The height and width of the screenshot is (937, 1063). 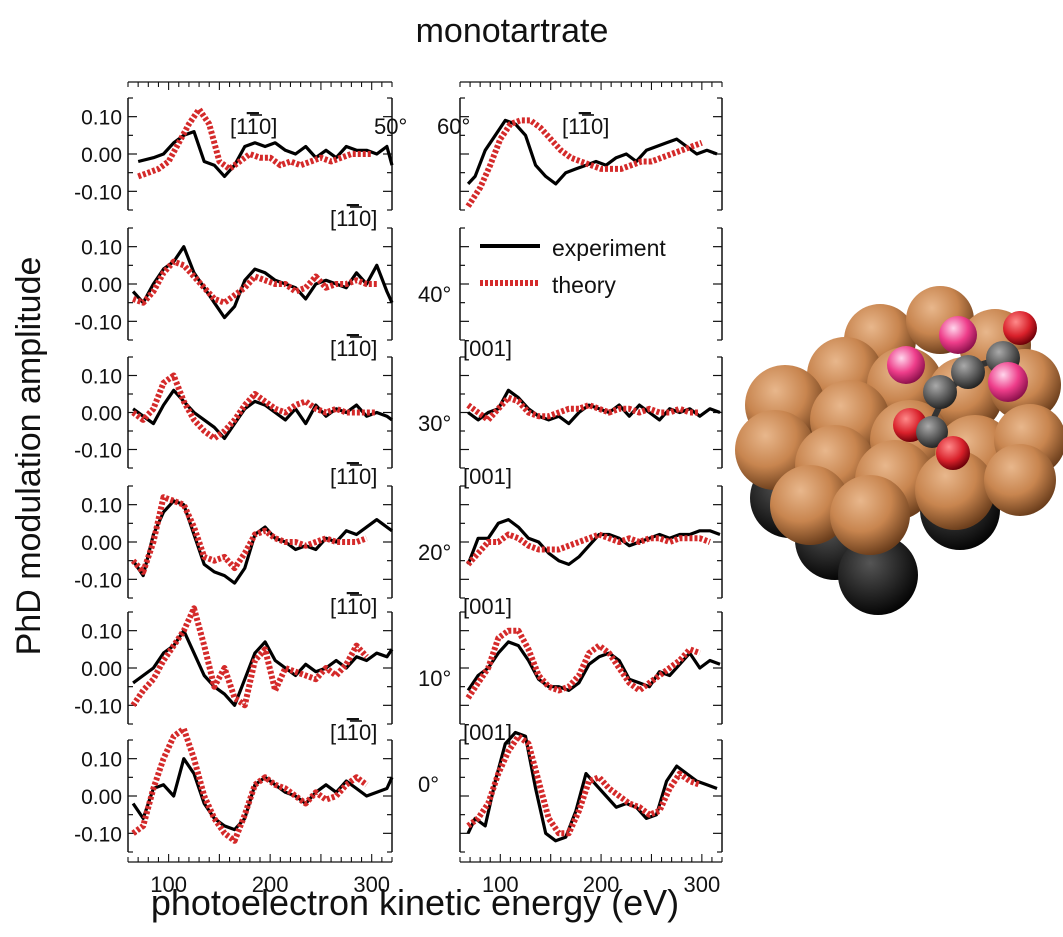 I want to click on azimuth-label: 50°, so click(x=390, y=126).